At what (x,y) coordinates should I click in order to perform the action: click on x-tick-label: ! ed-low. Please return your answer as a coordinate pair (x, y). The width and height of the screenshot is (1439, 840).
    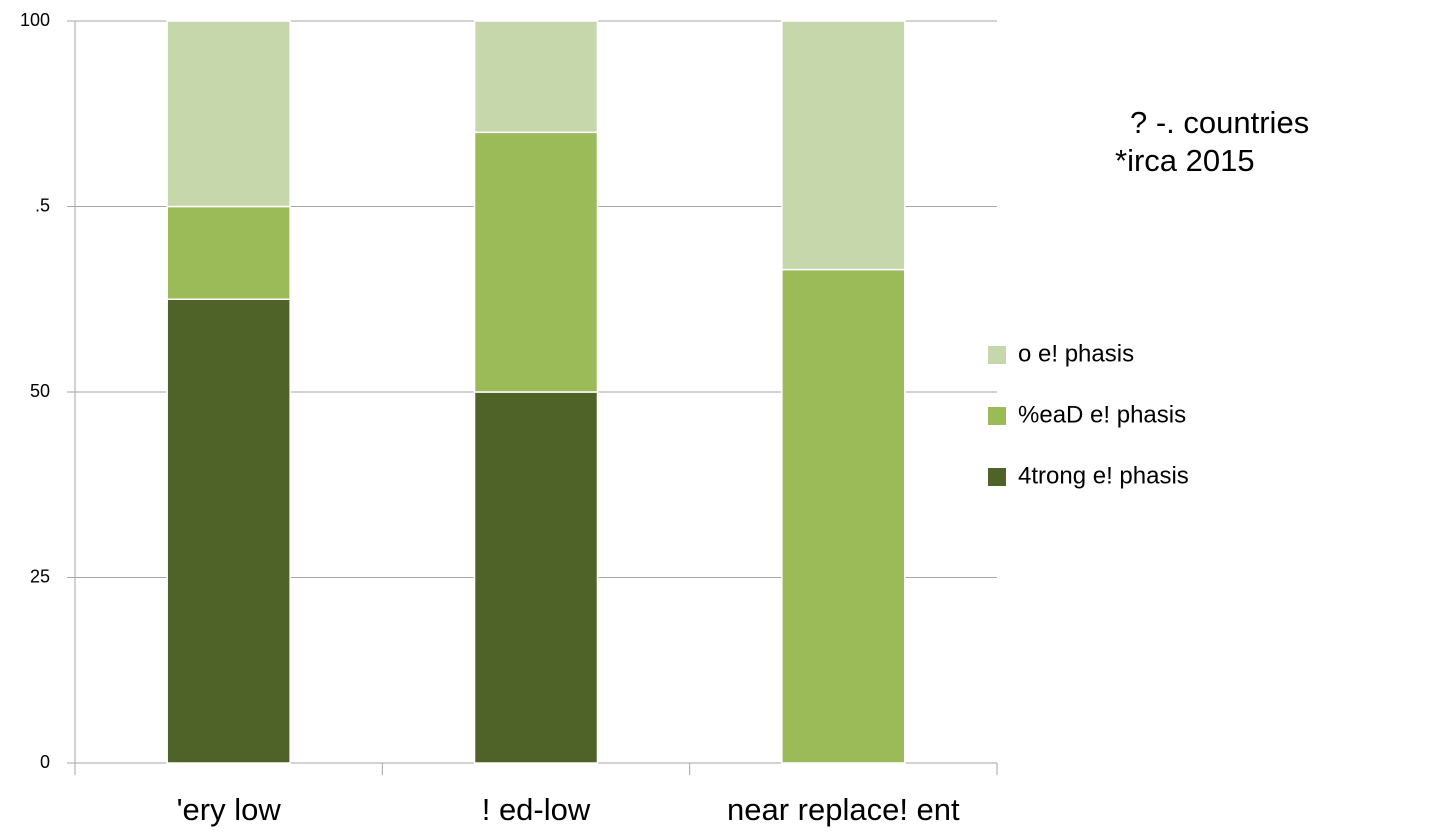
    Looking at the image, I should click on (536, 809).